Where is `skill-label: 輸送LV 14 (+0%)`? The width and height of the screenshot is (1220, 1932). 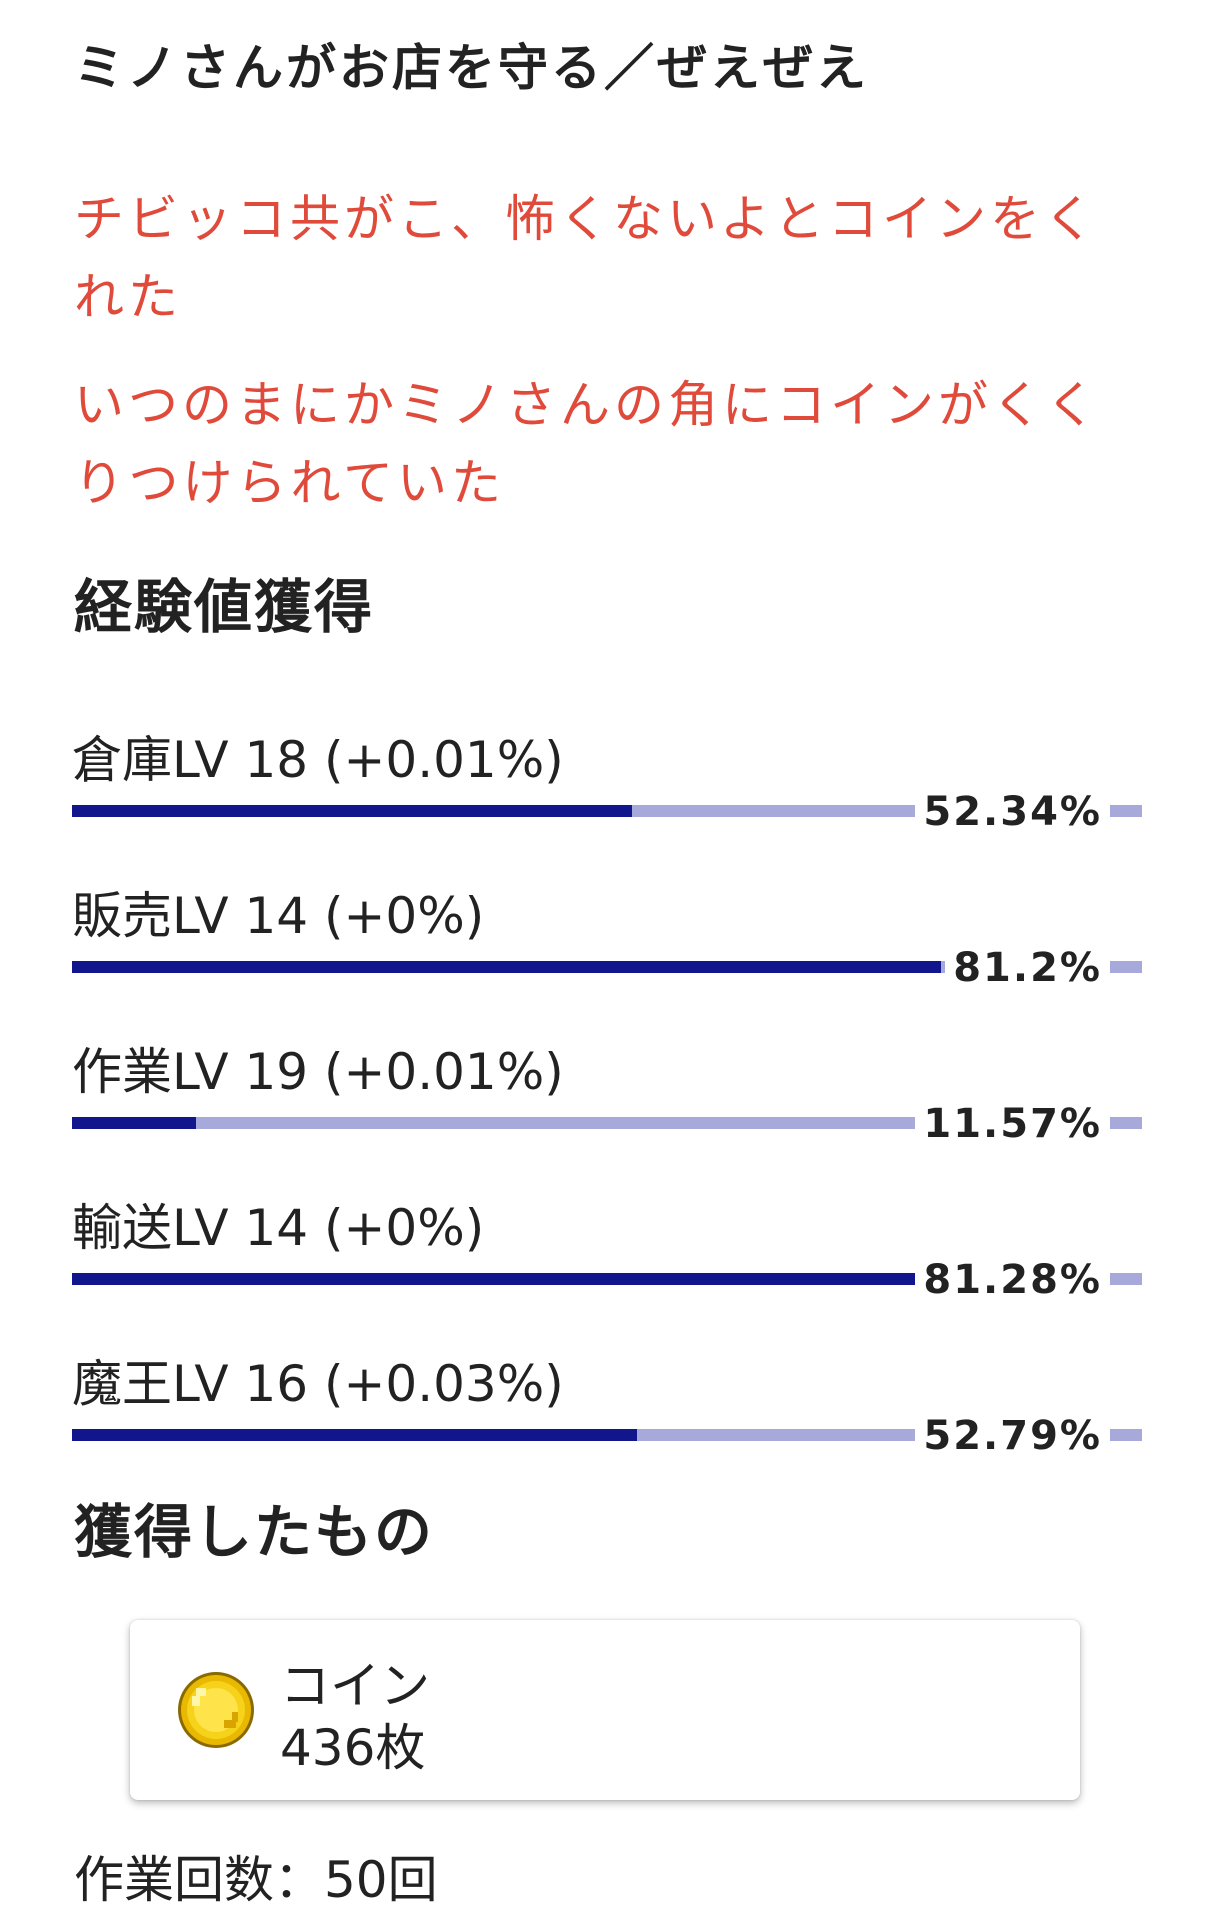 skill-label: 輸送LV 14 (+0%) is located at coordinates (278, 1228).